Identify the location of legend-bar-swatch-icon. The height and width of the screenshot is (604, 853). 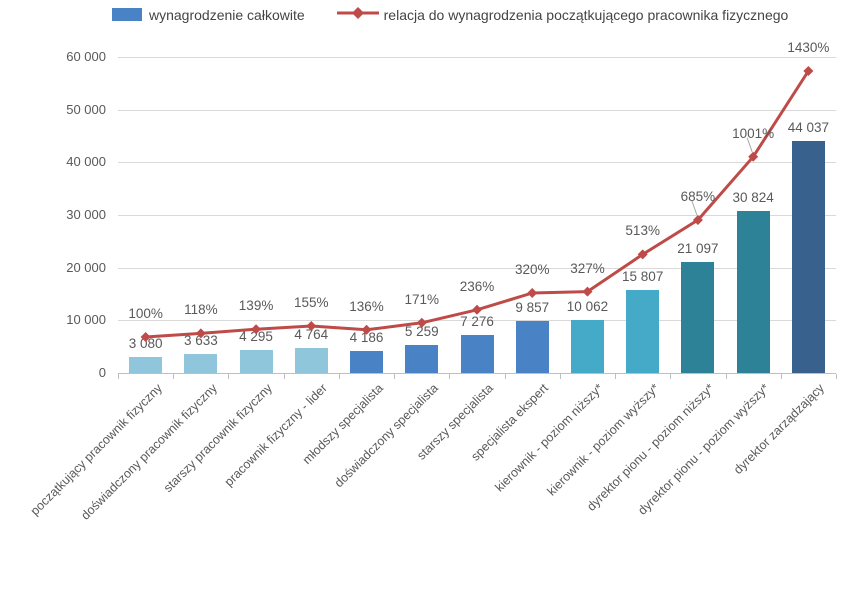
(127, 14).